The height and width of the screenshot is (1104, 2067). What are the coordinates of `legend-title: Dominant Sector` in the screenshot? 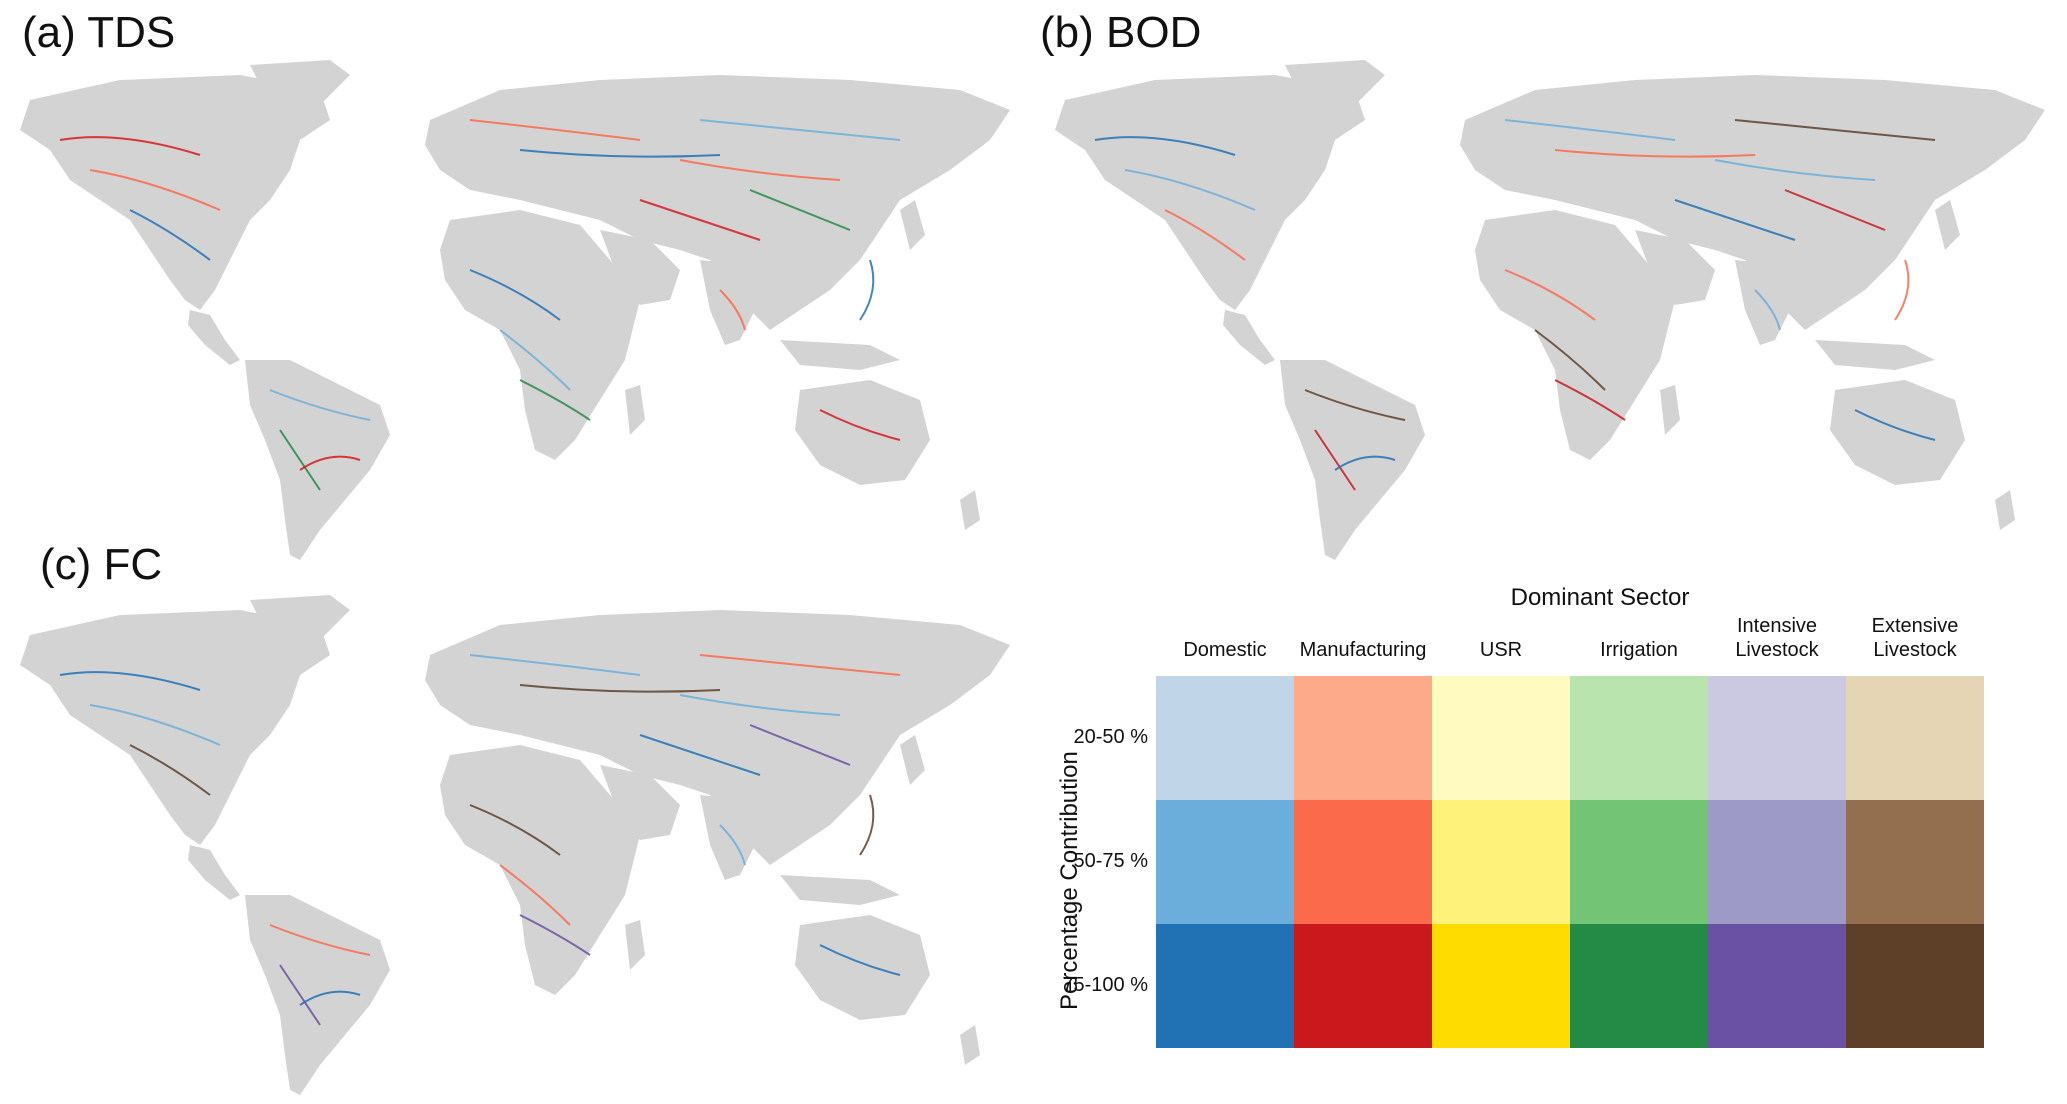 It's located at (1600, 597).